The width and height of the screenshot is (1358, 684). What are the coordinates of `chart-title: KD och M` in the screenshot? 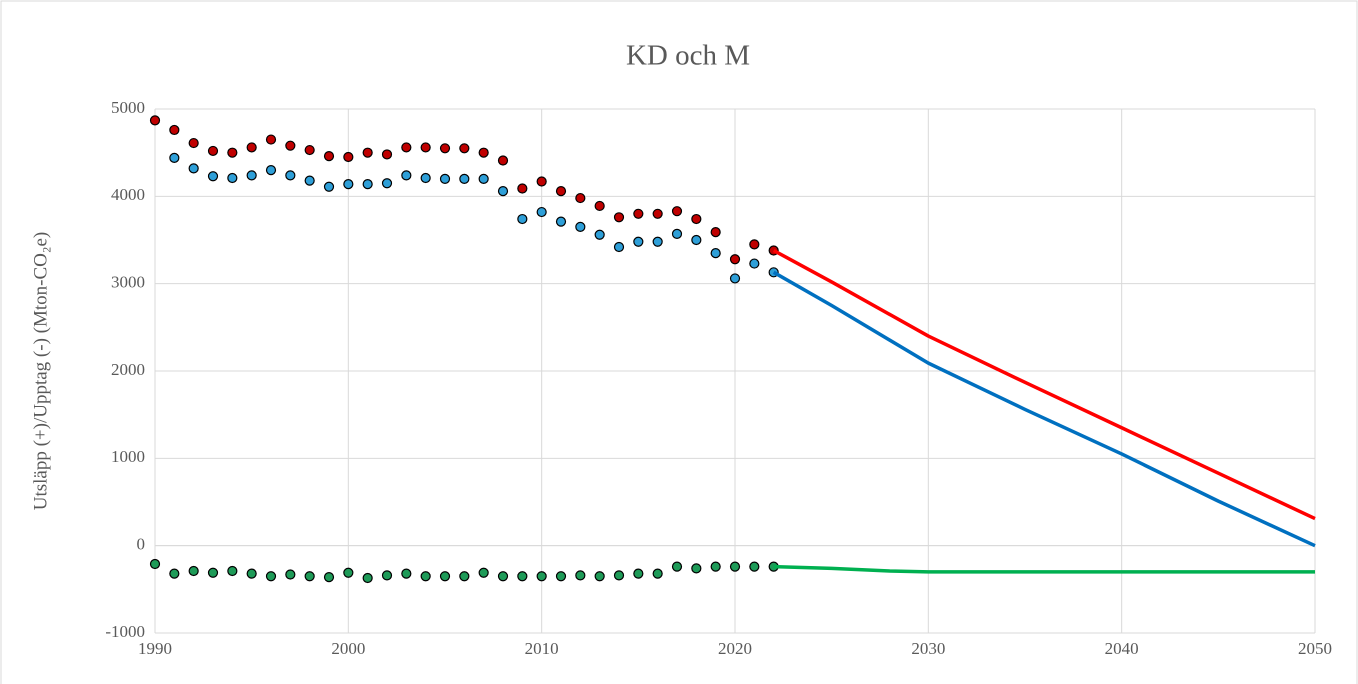 It's located at (688, 56).